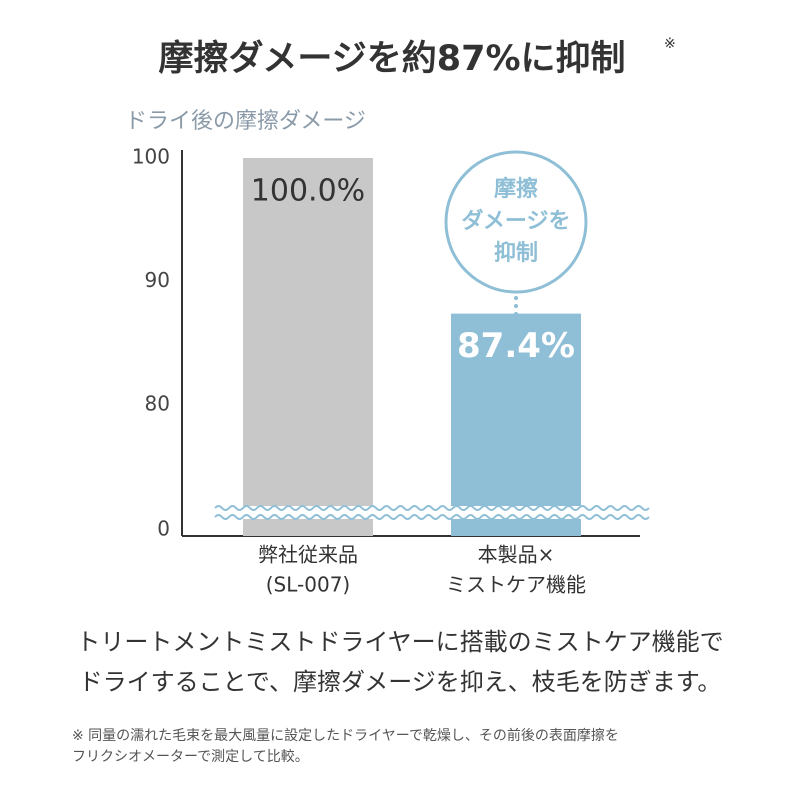 This screenshot has width=800, height=800. What do you see at coordinates (308, 585) in the screenshot?
I see `x-tick-label: (SL-007)` at bounding box center [308, 585].